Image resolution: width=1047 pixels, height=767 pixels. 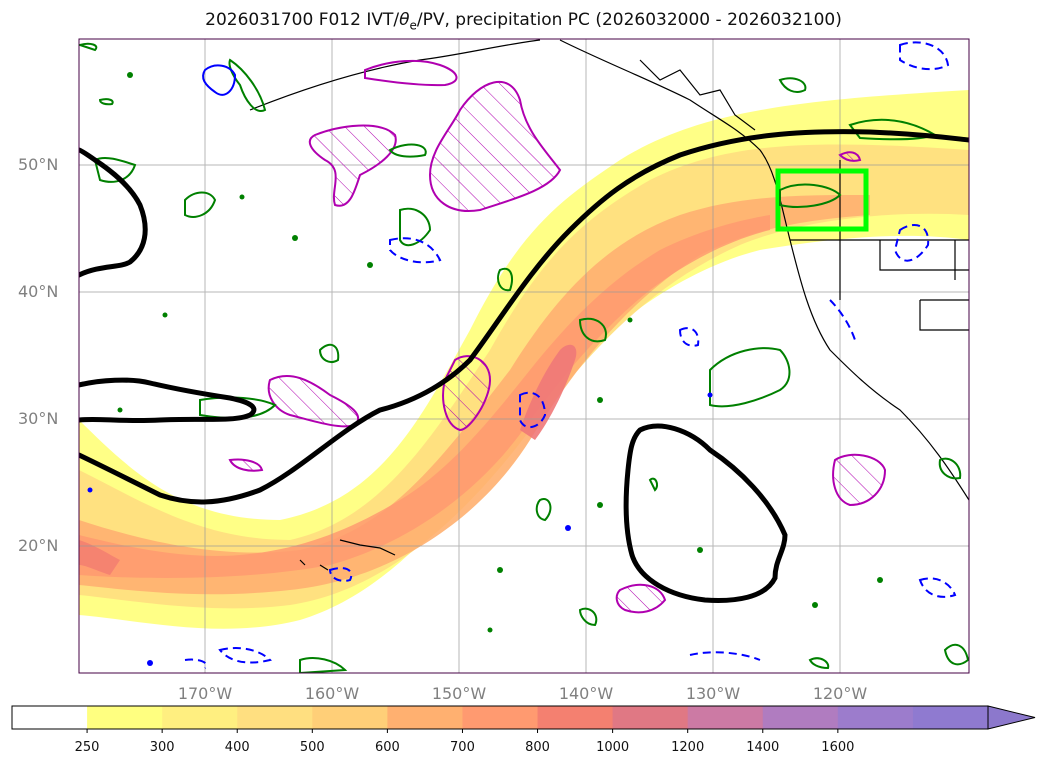 What do you see at coordinates (38, 418) in the screenshot?
I see `lat-label-30: 30°N` at bounding box center [38, 418].